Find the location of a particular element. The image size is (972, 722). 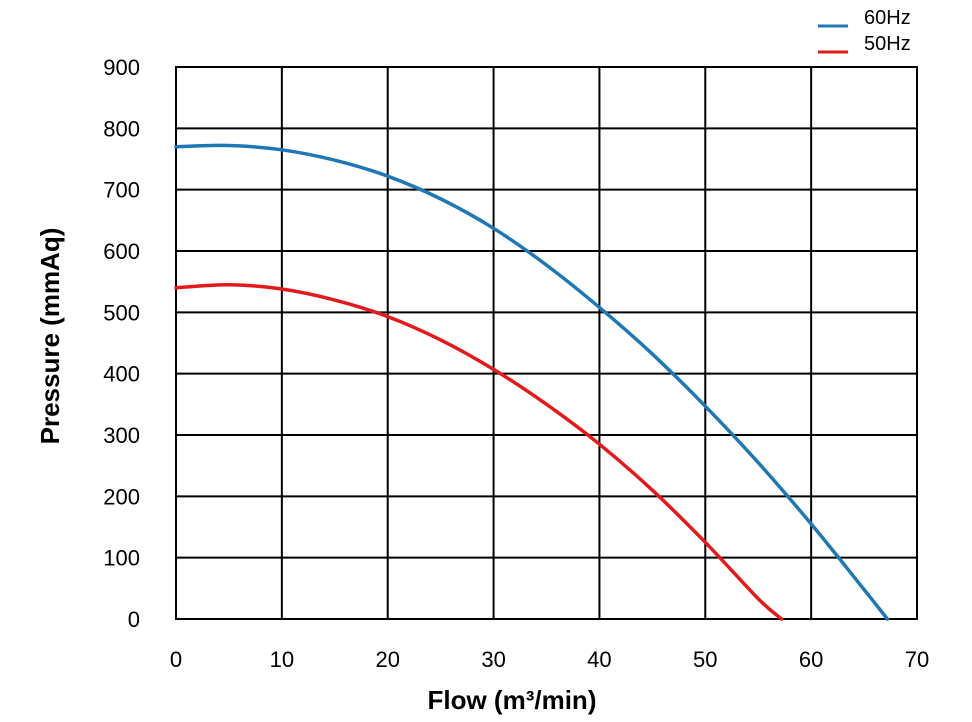

y-tick-label: 200 is located at coordinates (121, 496).